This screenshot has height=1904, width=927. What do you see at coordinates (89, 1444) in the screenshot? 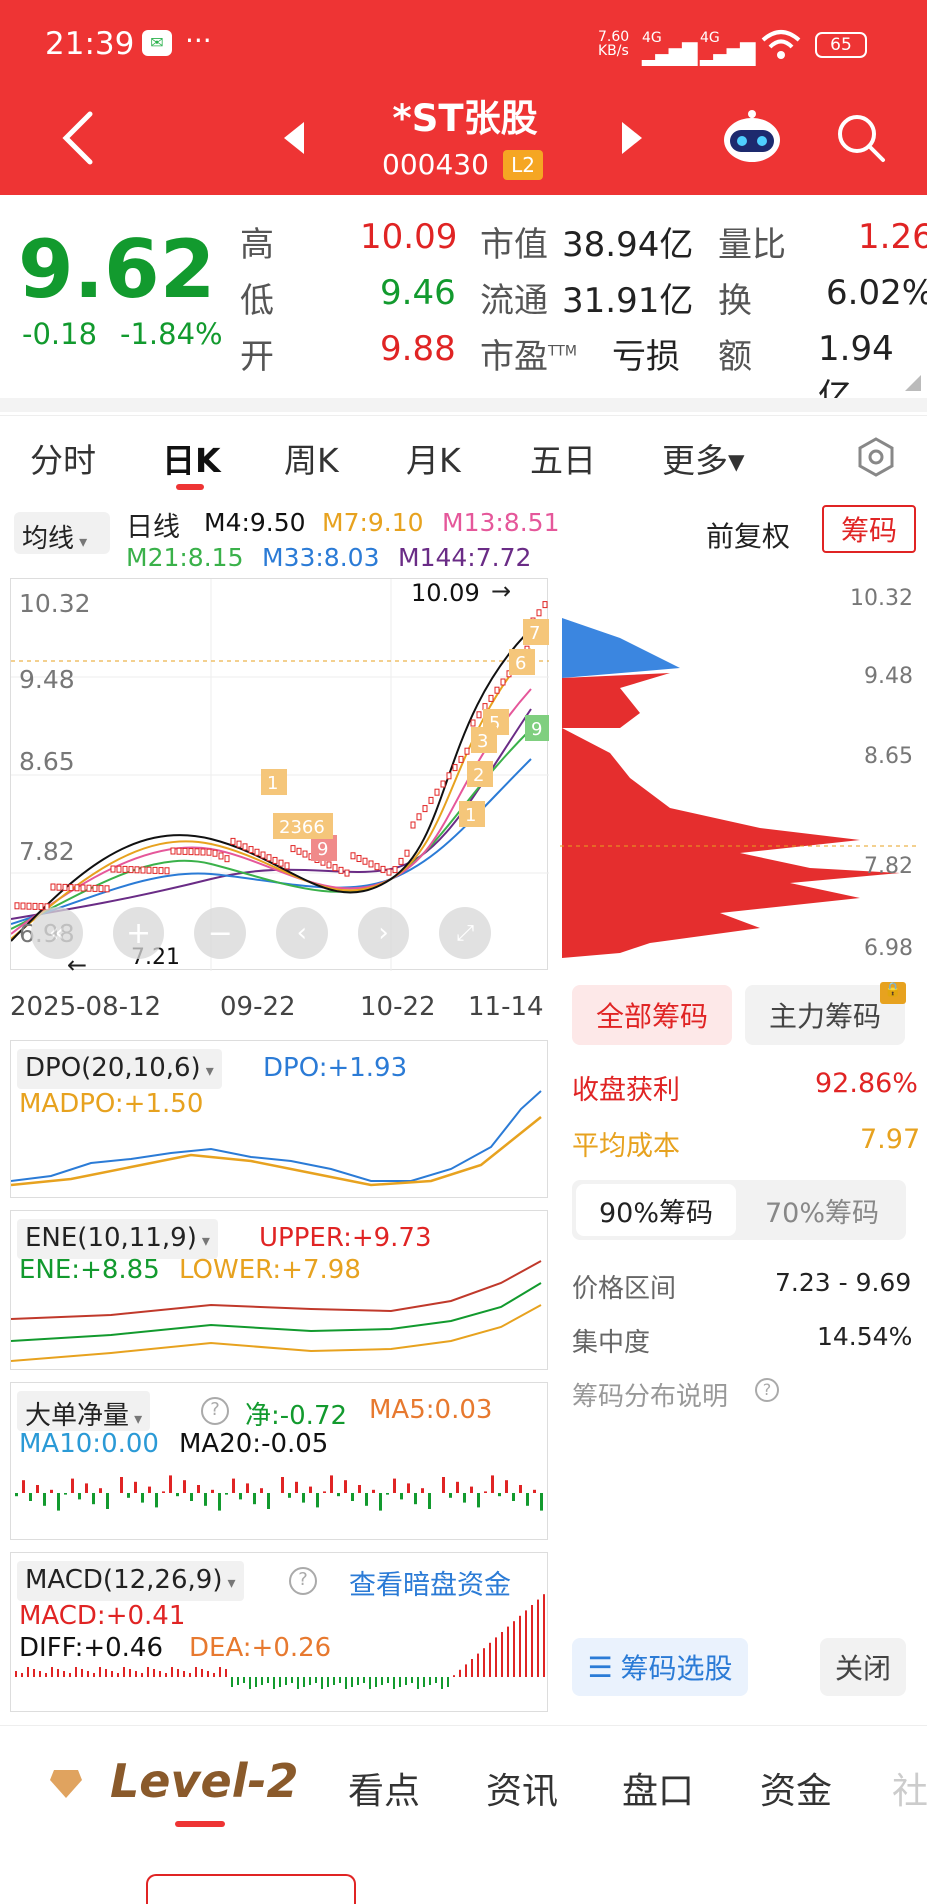
I see `flow-ma10-value: MA10:0.00` at bounding box center [89, 1444].